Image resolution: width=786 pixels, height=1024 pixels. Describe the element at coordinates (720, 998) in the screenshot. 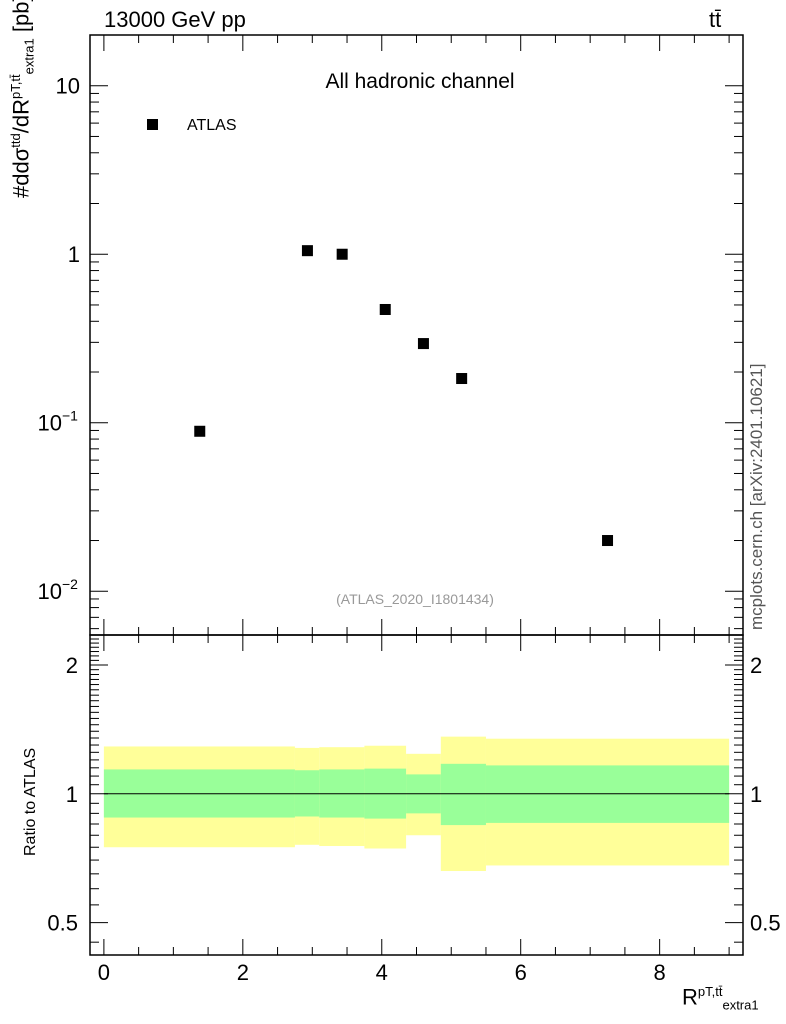

I see `x-axis-label: RpT,tt̄extra1` at that location.